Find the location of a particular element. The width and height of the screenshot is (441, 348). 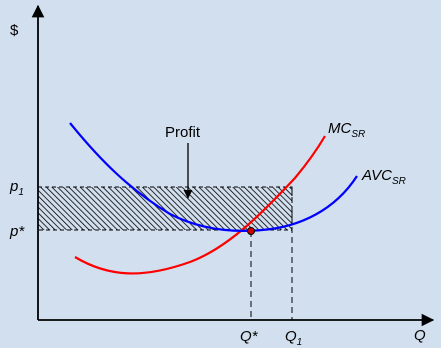

profit-label: Profit is located at coordinates (183, 132).